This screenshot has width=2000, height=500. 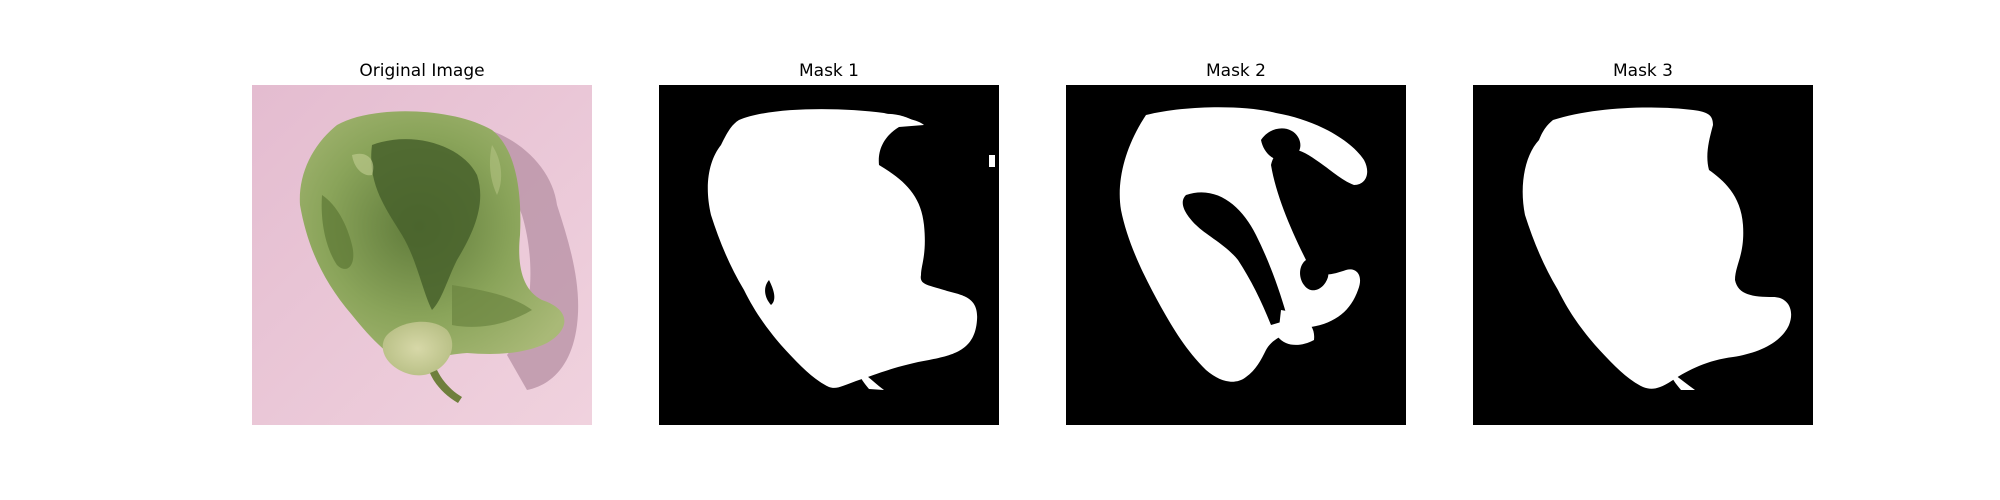 What do you see at coordinates (422, 71) in the screenshot?
I see `panel-title-original: Original Image` at bounding box center [422, 71].